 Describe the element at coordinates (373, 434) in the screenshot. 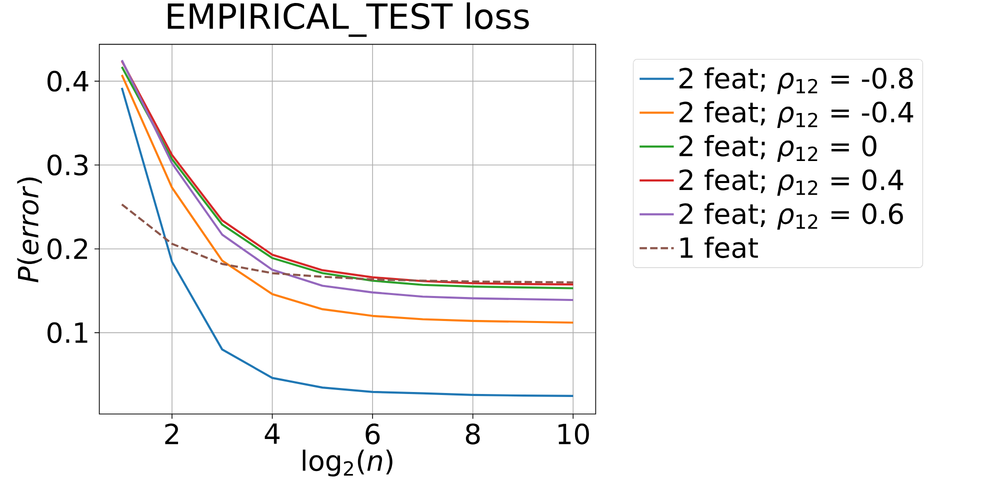

I see `x-tick-label: 6` at that location.